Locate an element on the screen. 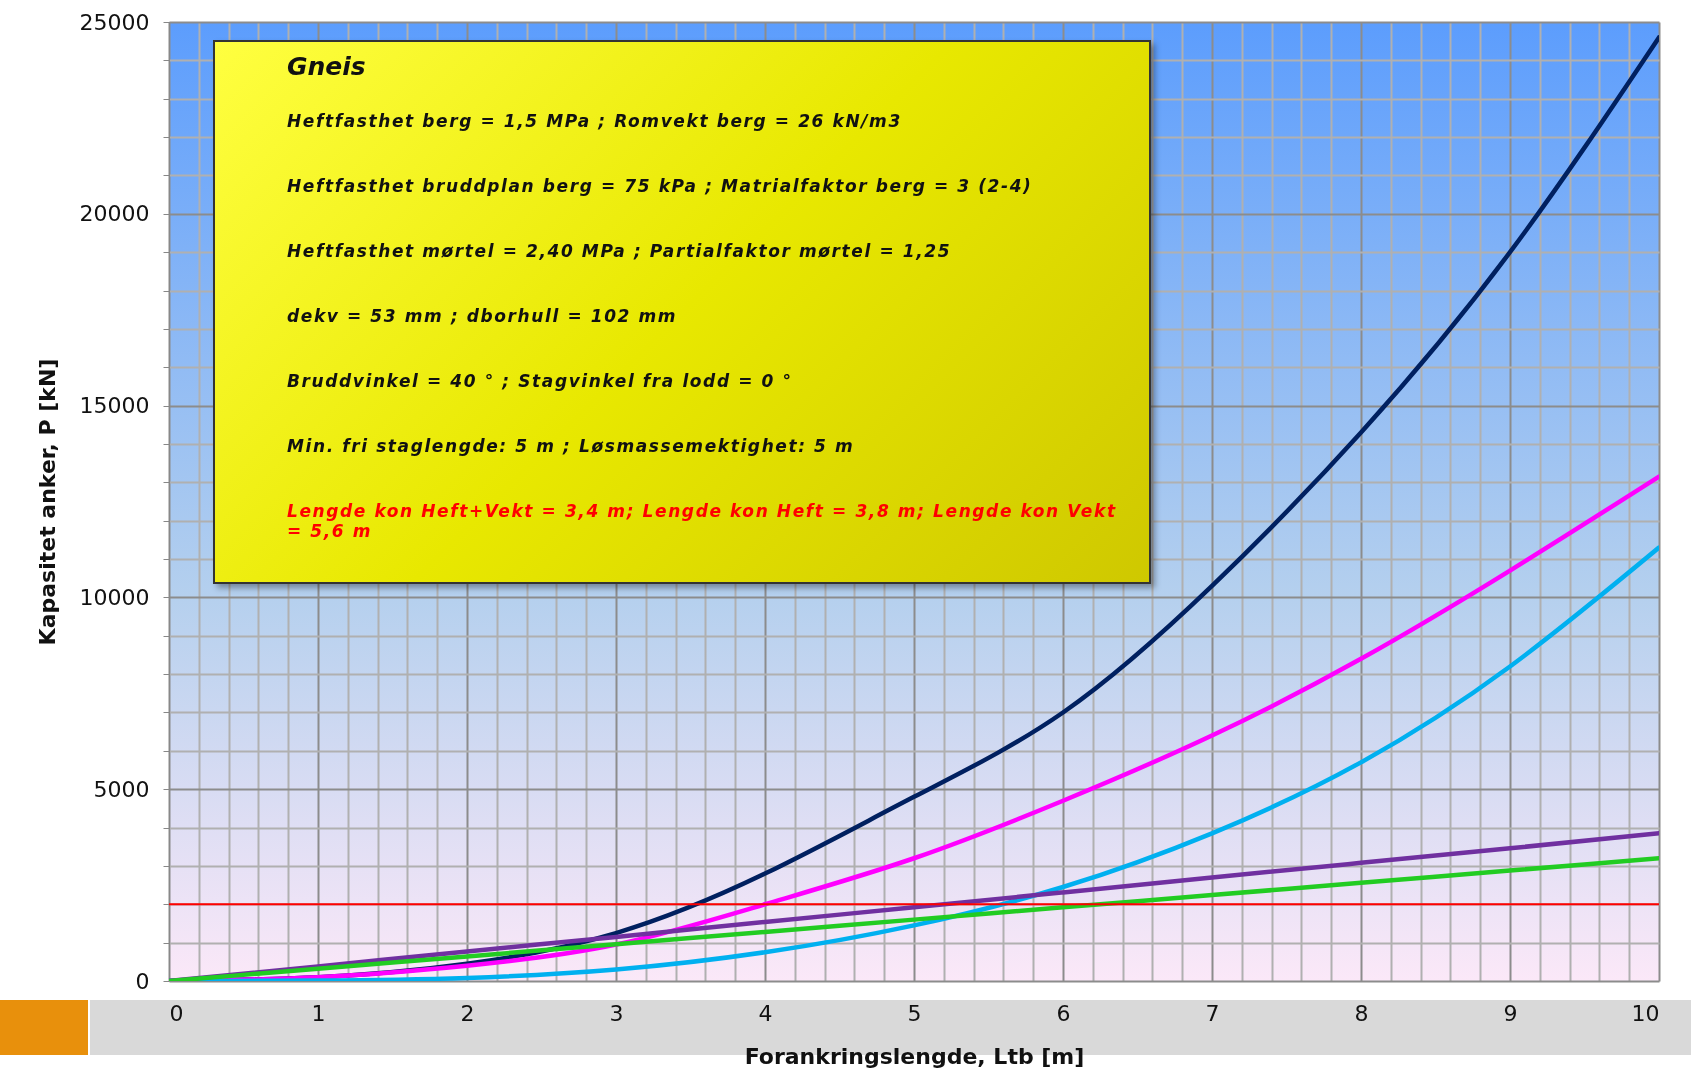  y-tick-label: 15000 is located at coordinates (114, 406).